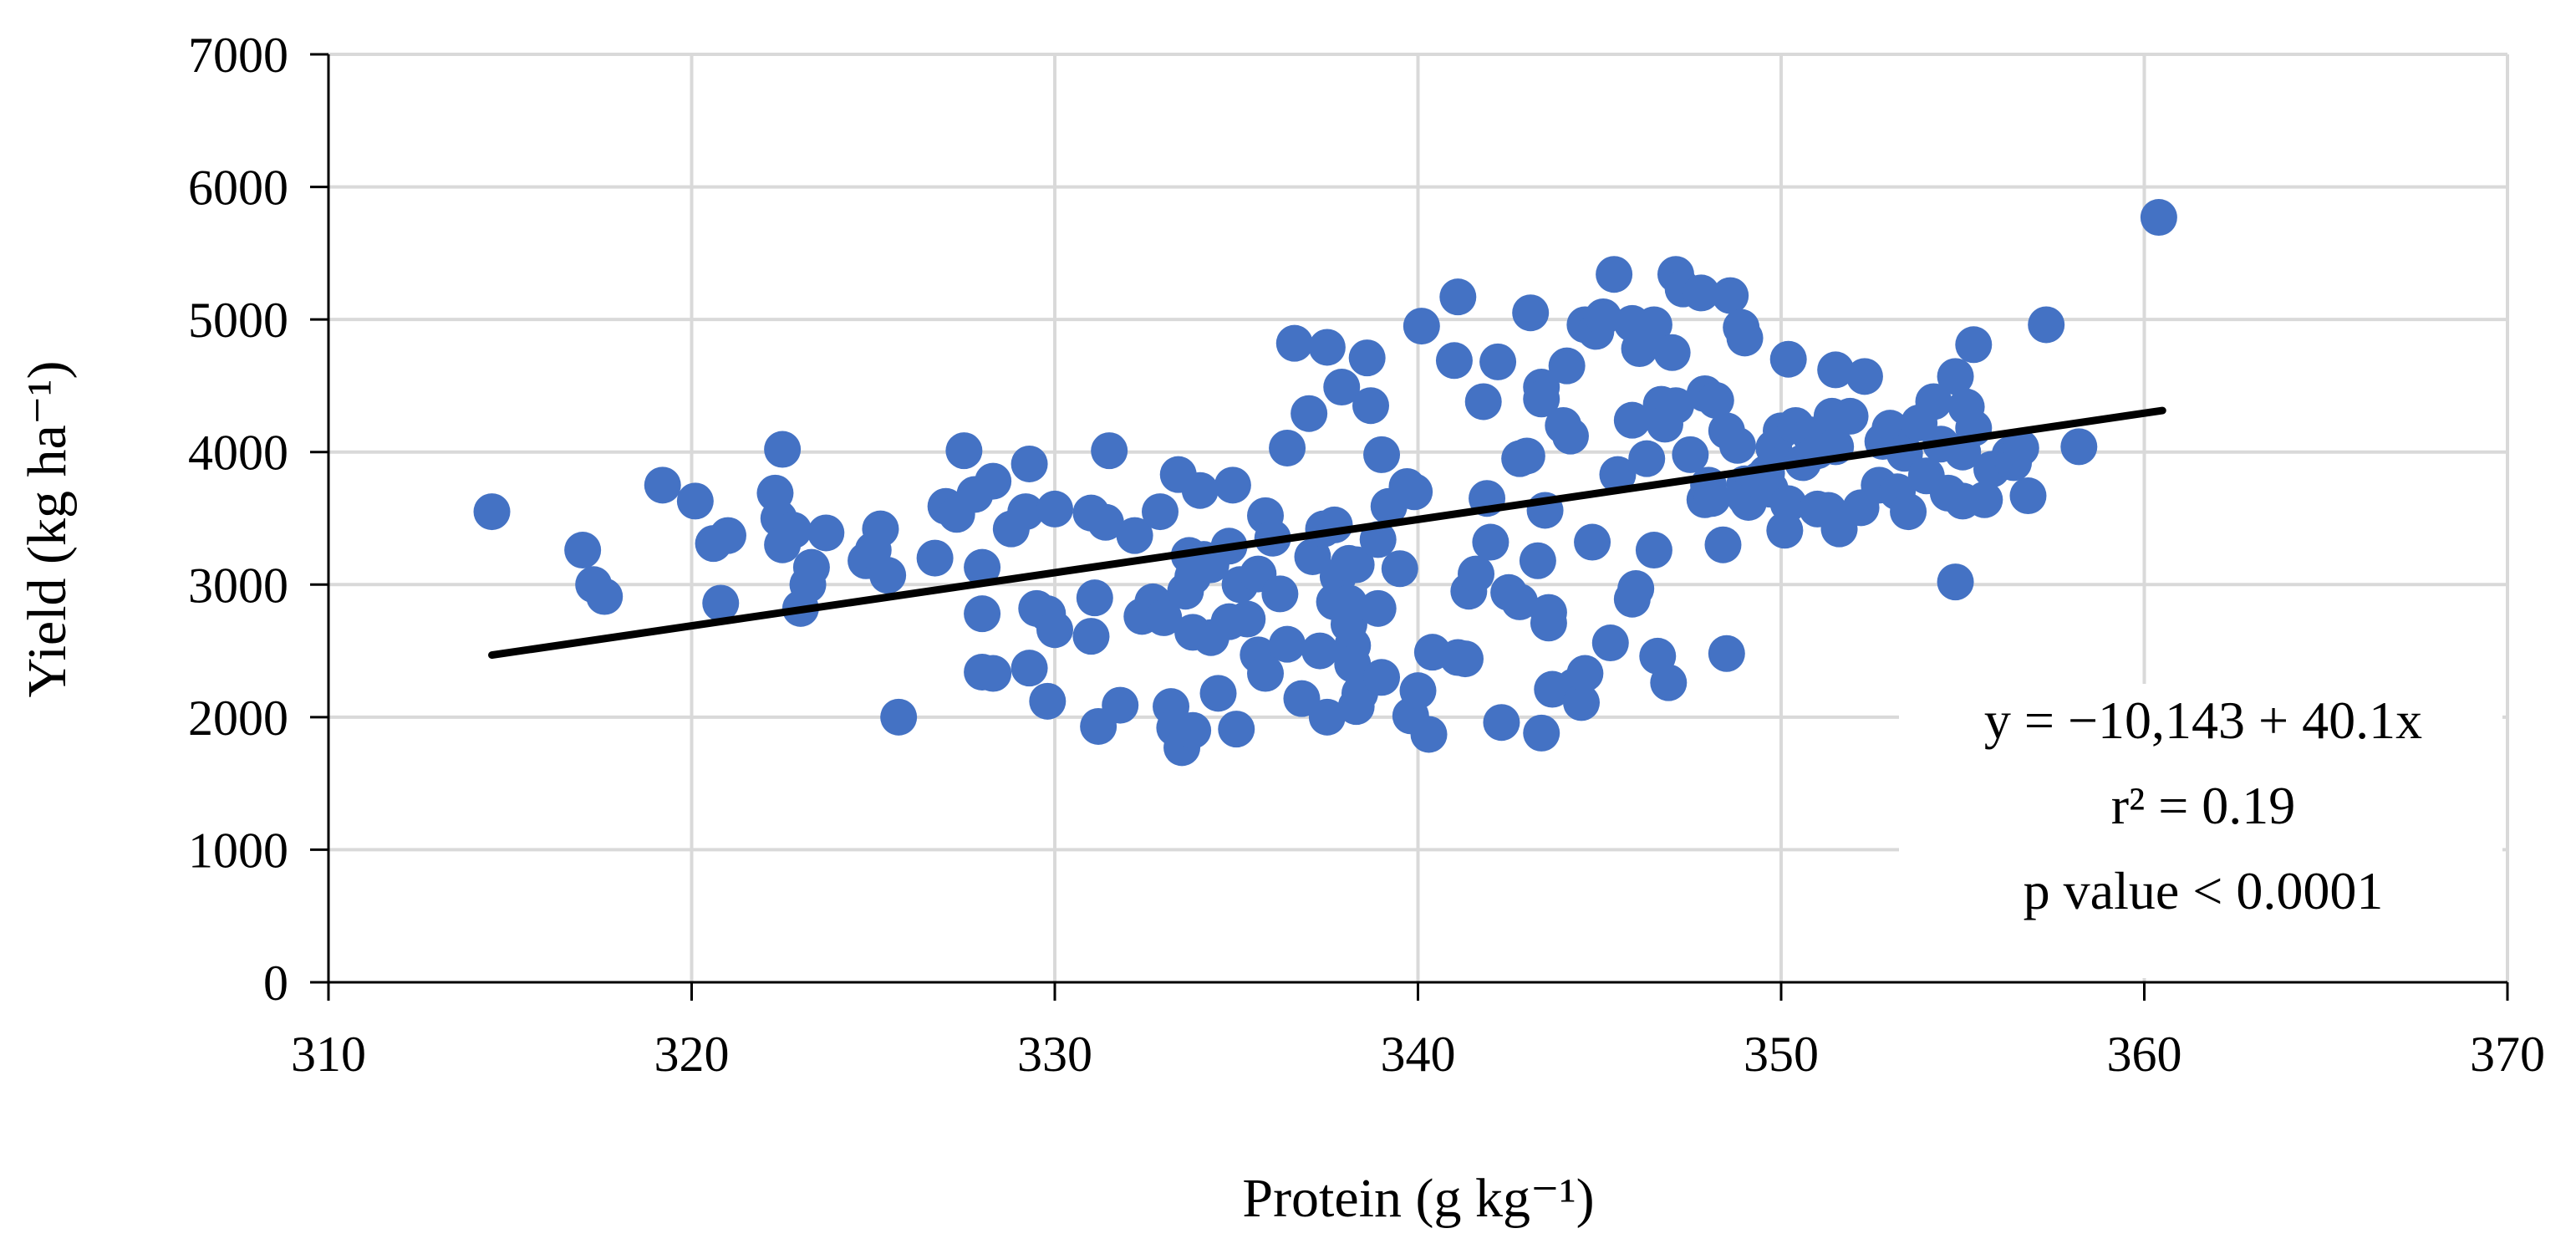 The height and width of the screenshot is (1259, 2576). Describe the element at coordinates (1418, 1055) in the screenshot. I see `x-tick-label: 340` at that location.